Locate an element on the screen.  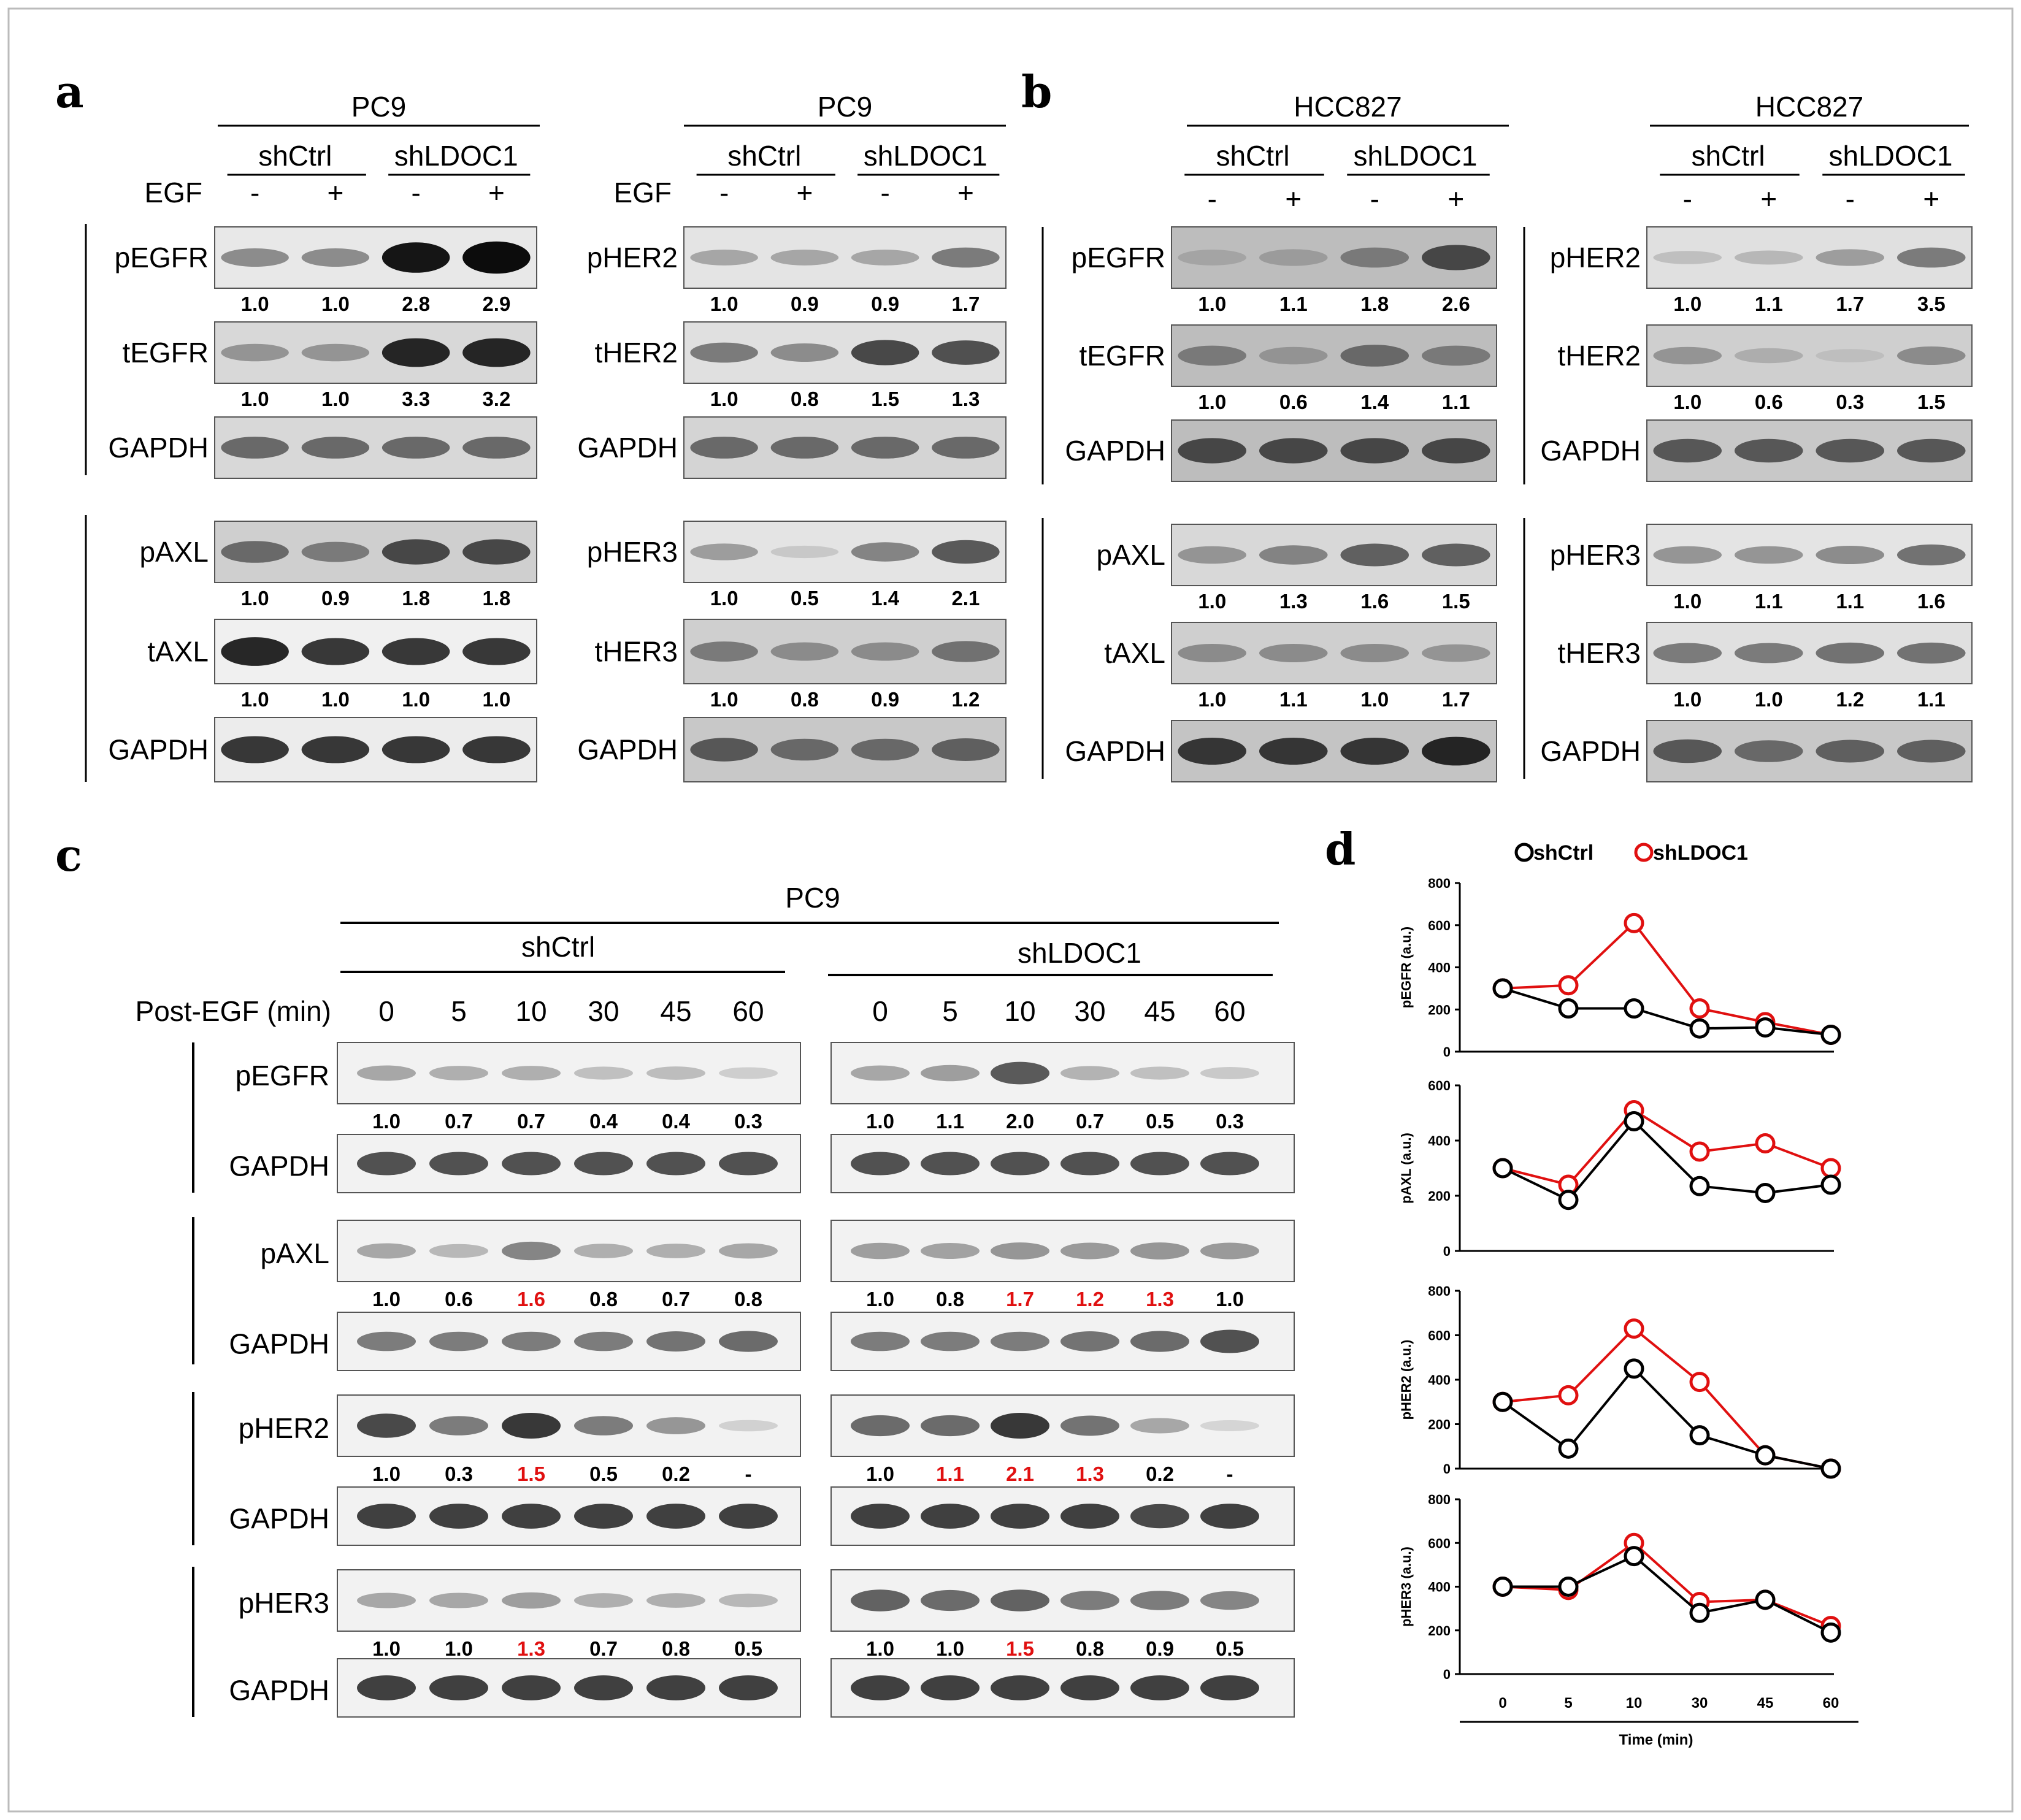
quant-value: 0.6 is located at coordinates (1293, 402).